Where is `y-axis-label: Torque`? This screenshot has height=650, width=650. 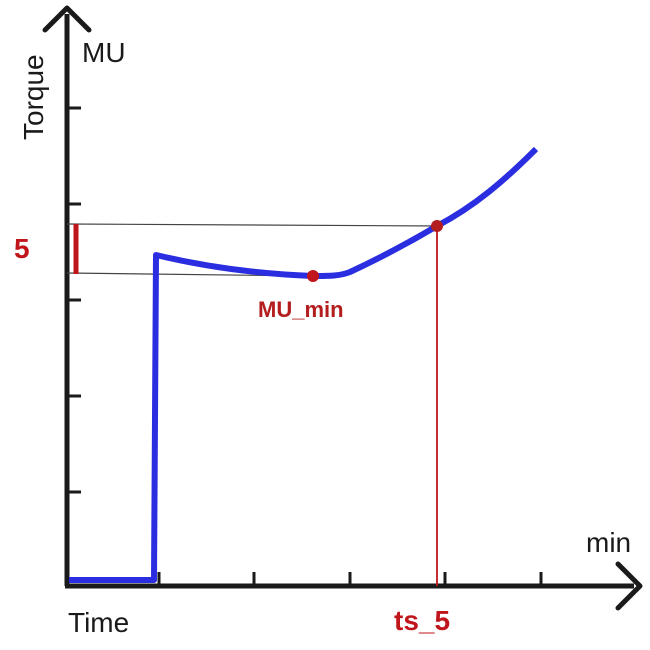 y-axis-label: Torque is located at coordinates (33, 97).